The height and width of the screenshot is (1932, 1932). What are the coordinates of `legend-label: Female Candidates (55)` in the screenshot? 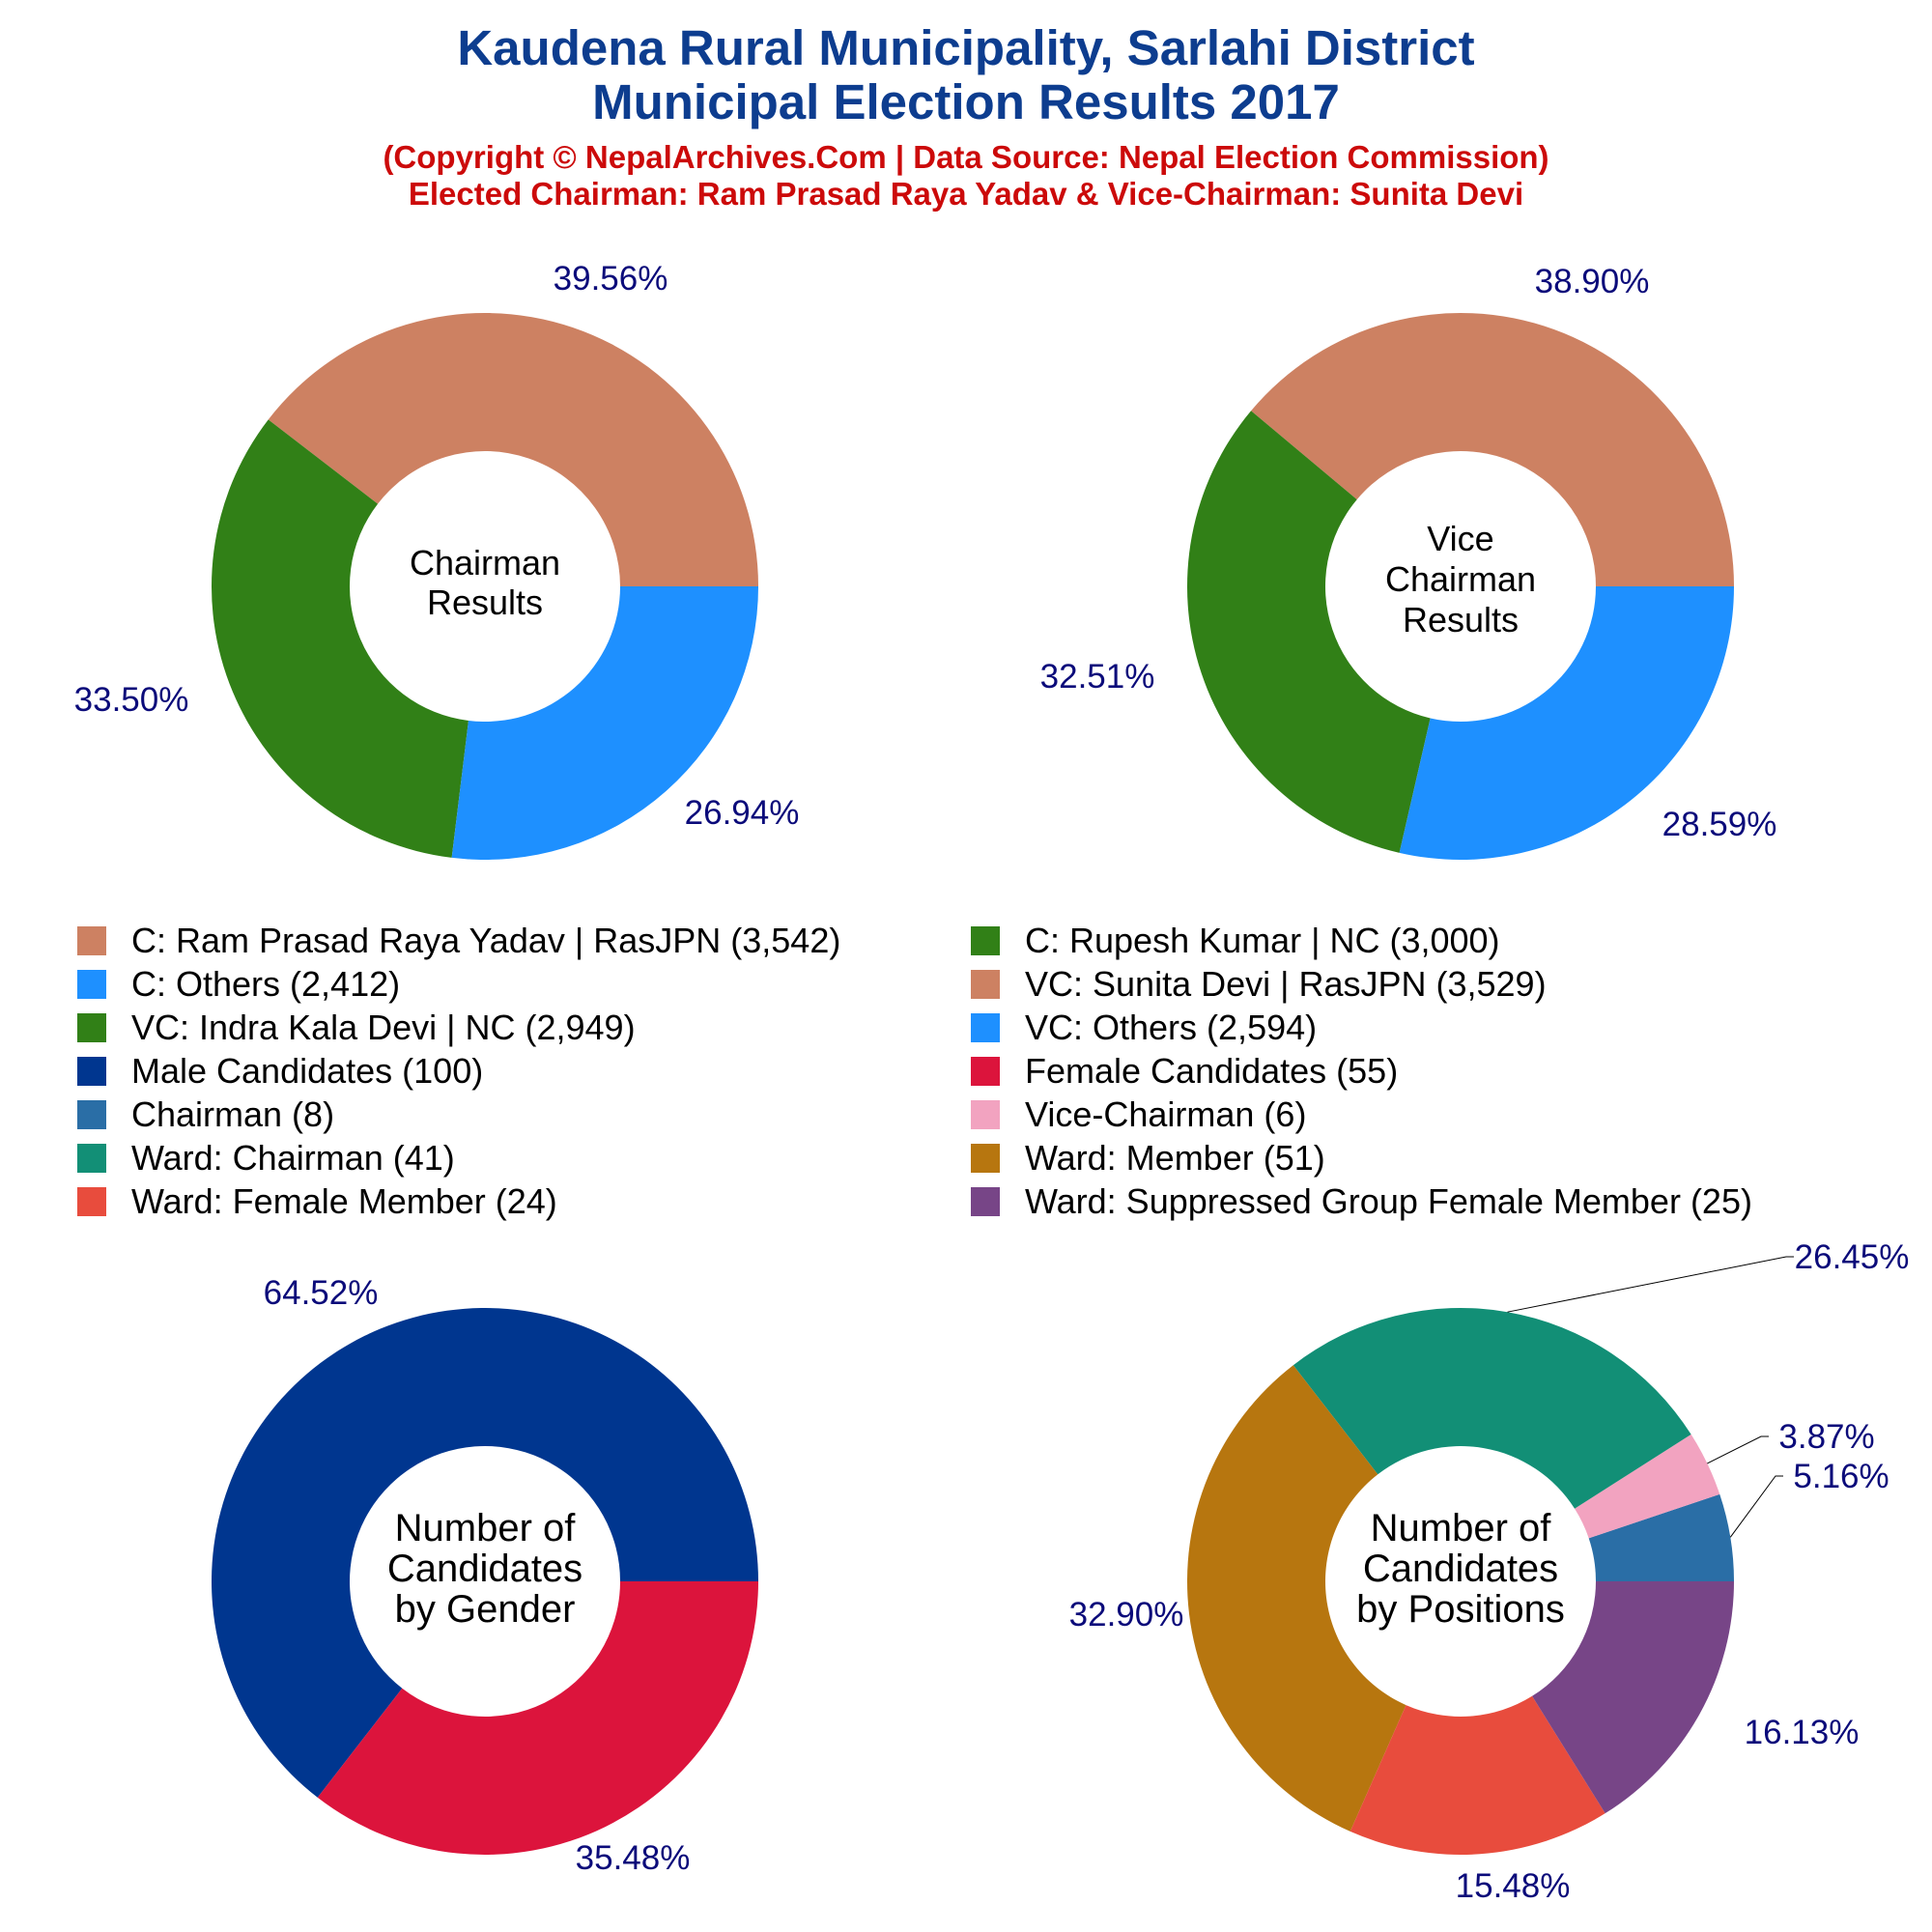 It's located at (1212, 1071).